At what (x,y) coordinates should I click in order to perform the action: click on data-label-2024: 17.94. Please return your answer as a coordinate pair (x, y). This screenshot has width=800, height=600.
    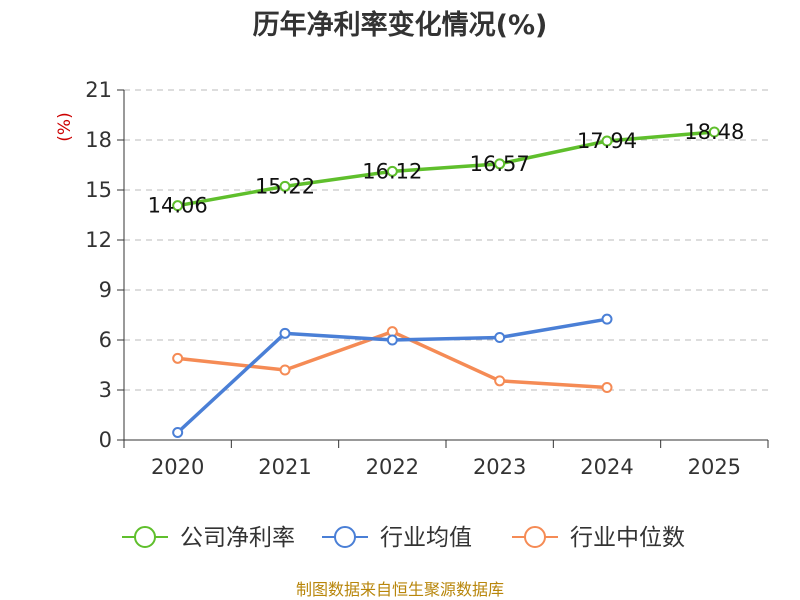
    Looking at the image, I should click on (607, 141).